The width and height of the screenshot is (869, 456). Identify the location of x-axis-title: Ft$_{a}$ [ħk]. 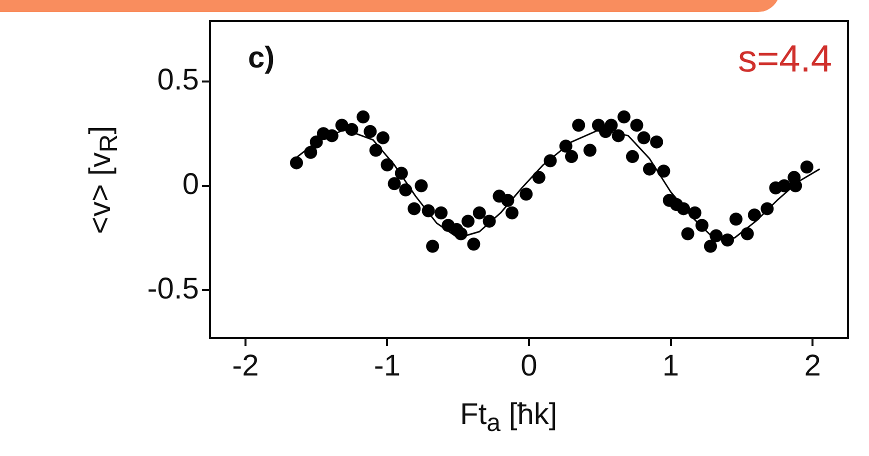
(509, 418).